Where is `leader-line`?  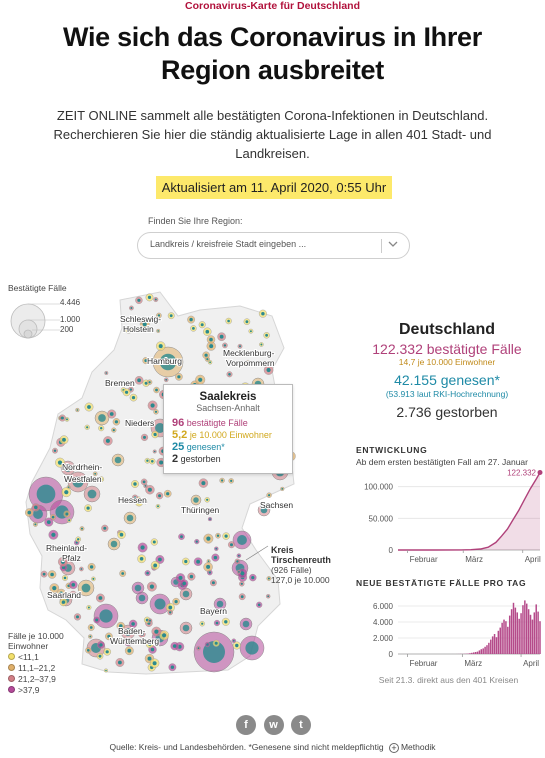 leader-line is located at coordinates (257, 553).